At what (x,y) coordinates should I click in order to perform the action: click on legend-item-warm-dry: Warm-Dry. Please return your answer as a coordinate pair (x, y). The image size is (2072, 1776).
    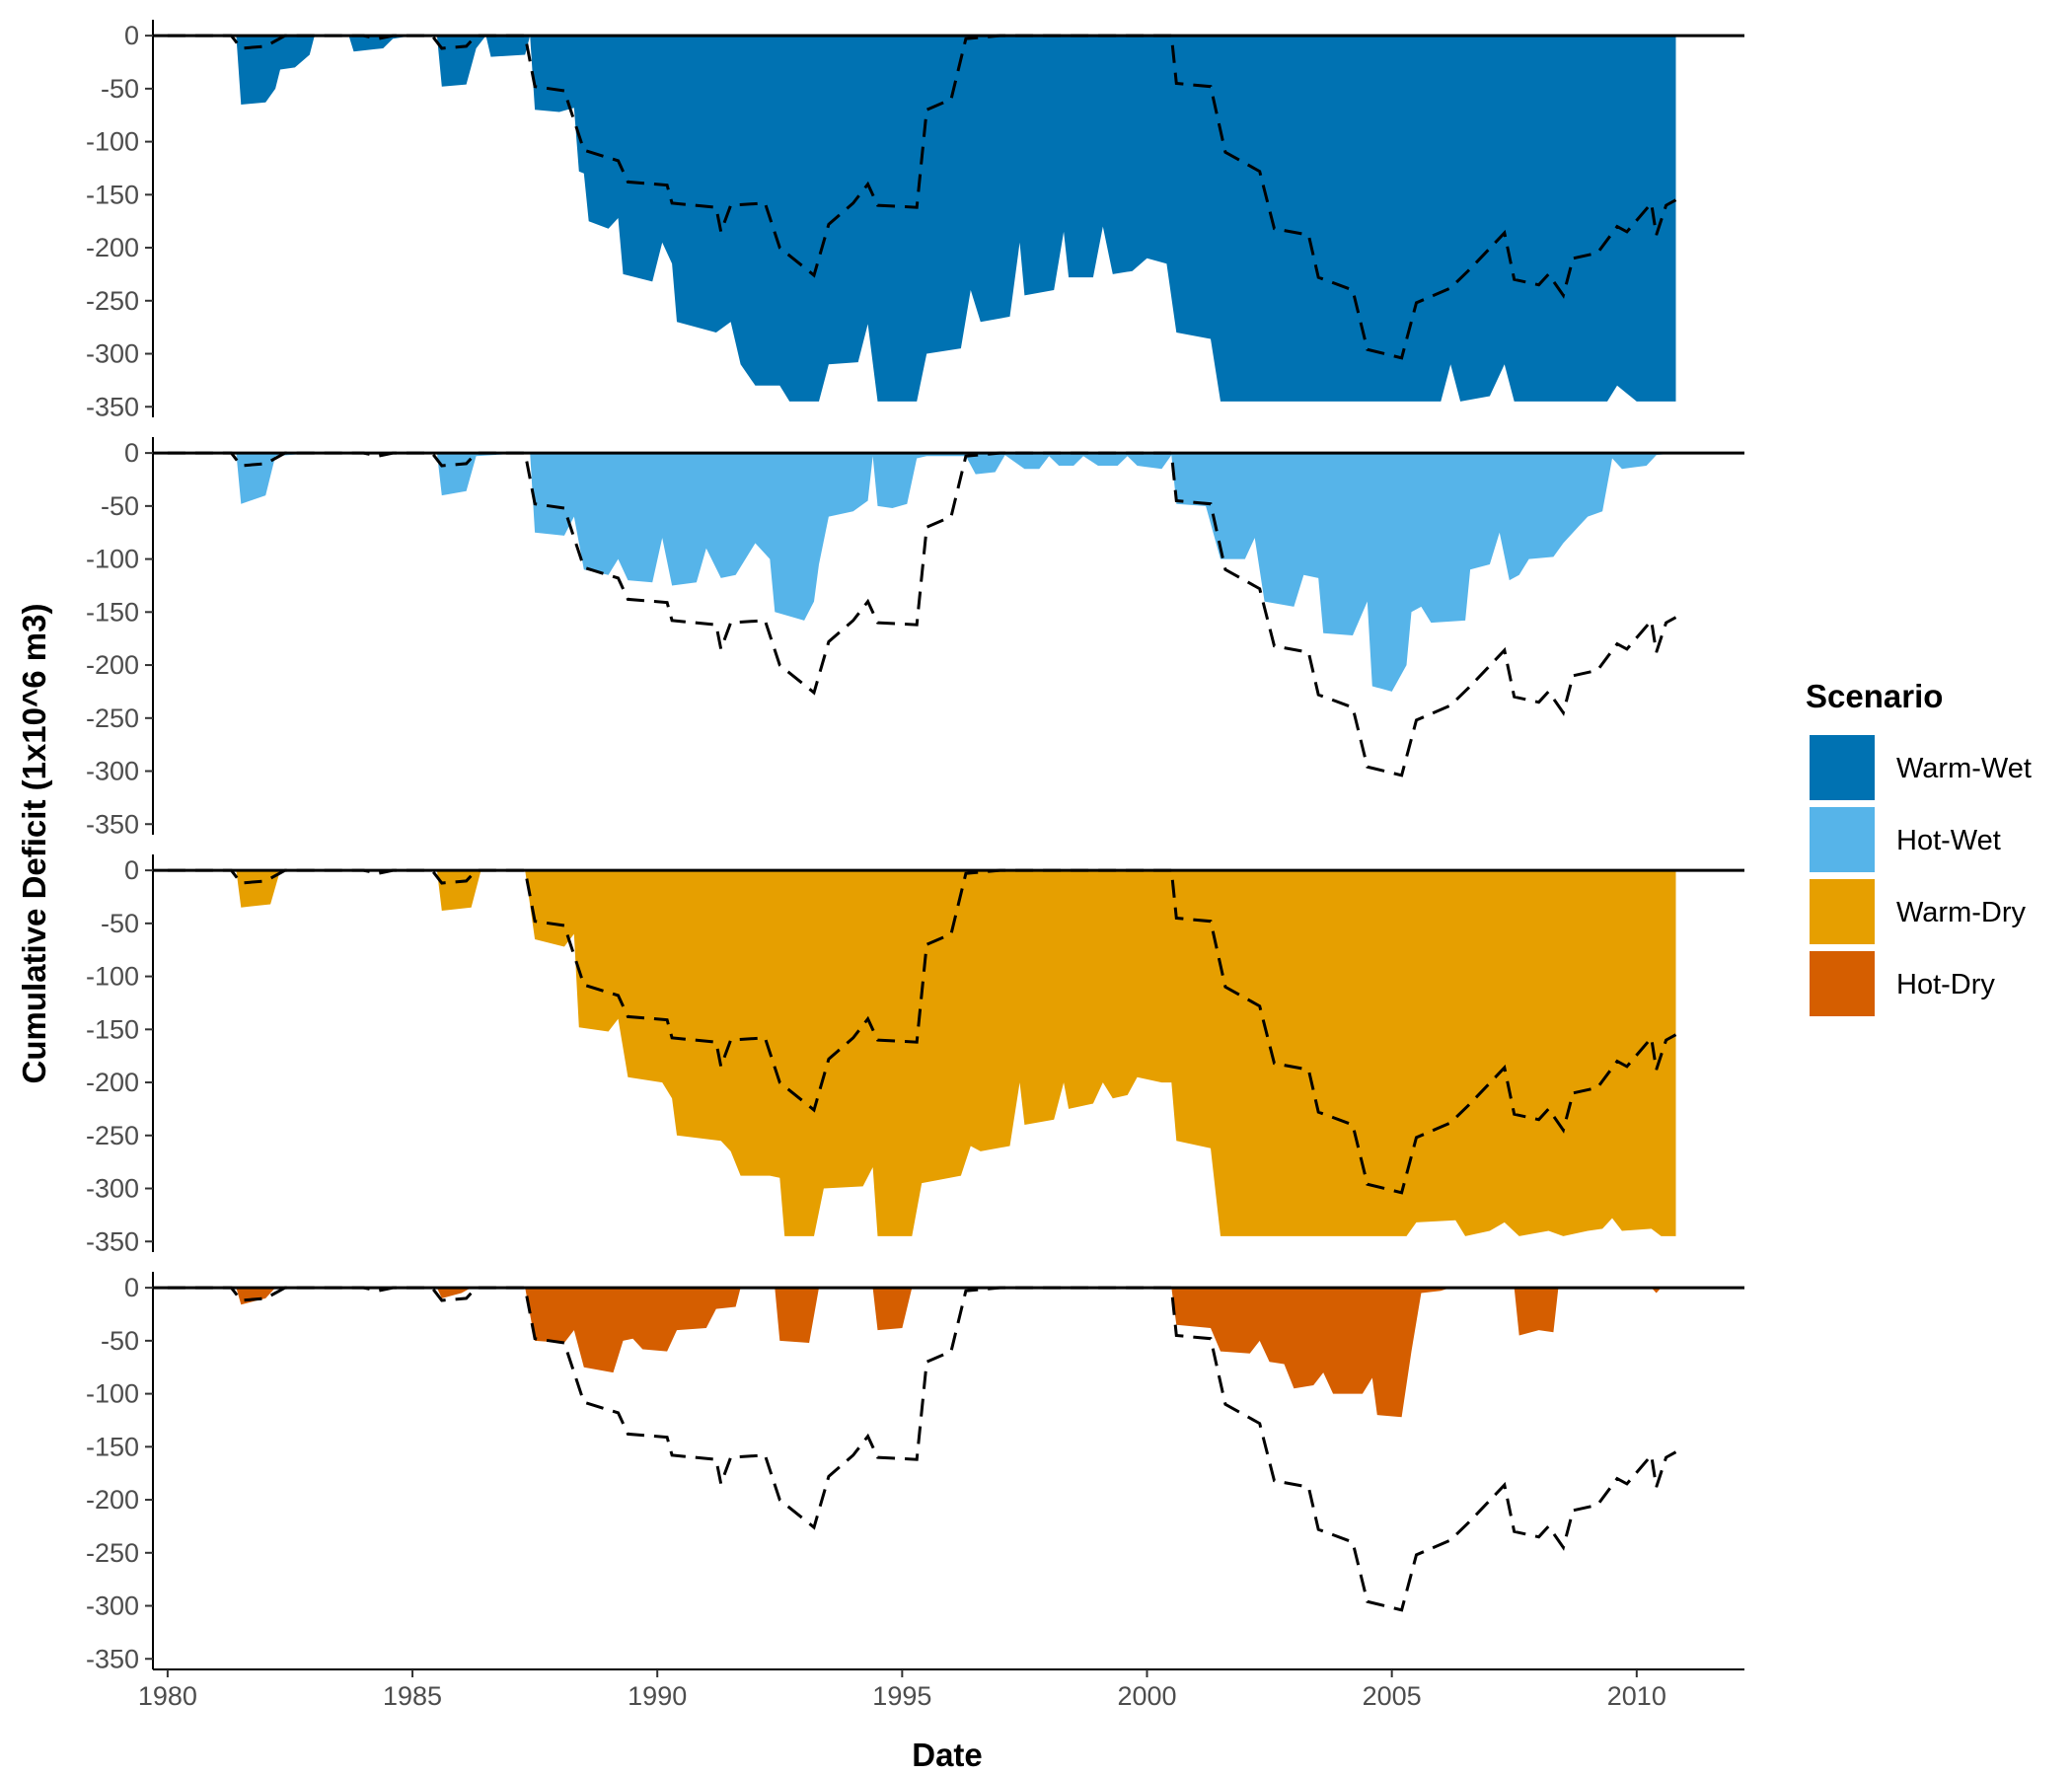
    Looking at the image, I should click on (1918, 912).